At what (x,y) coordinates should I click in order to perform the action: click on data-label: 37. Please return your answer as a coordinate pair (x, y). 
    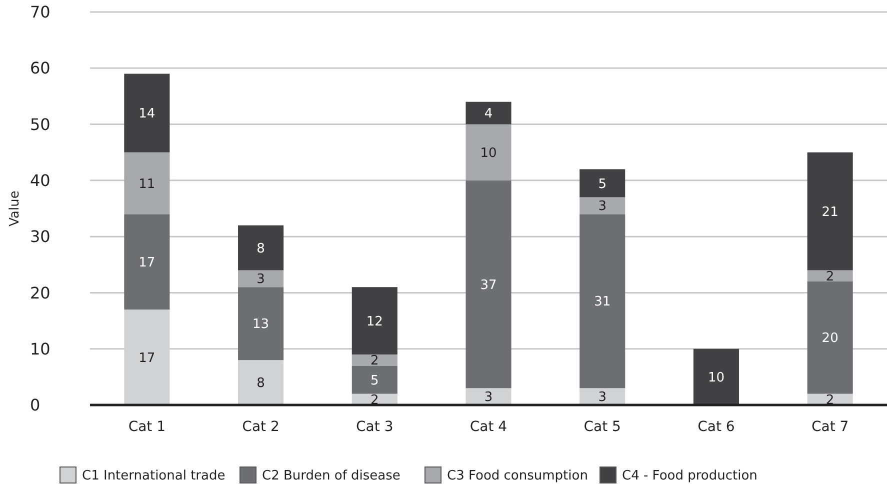
    Looking at the image, I should click on (488, 285).